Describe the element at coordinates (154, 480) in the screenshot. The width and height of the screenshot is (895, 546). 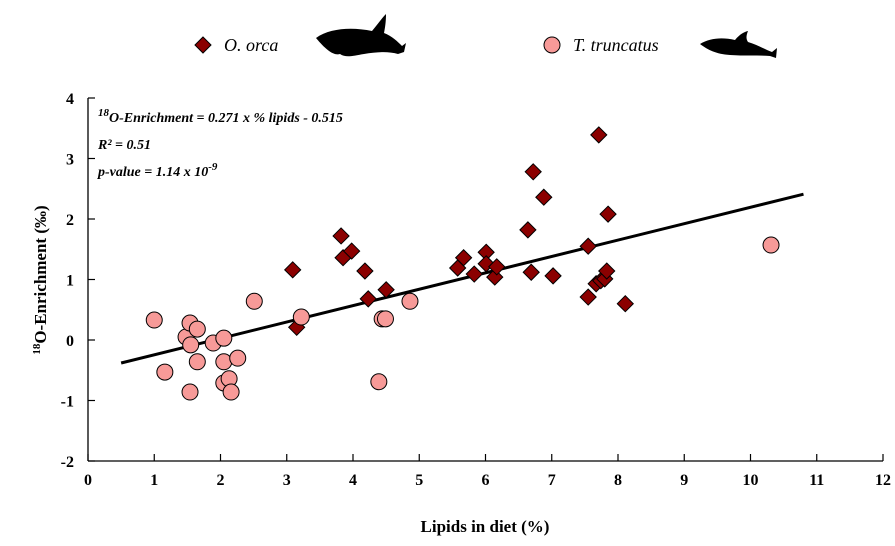
I see `x-tick-label: 1` at that location.